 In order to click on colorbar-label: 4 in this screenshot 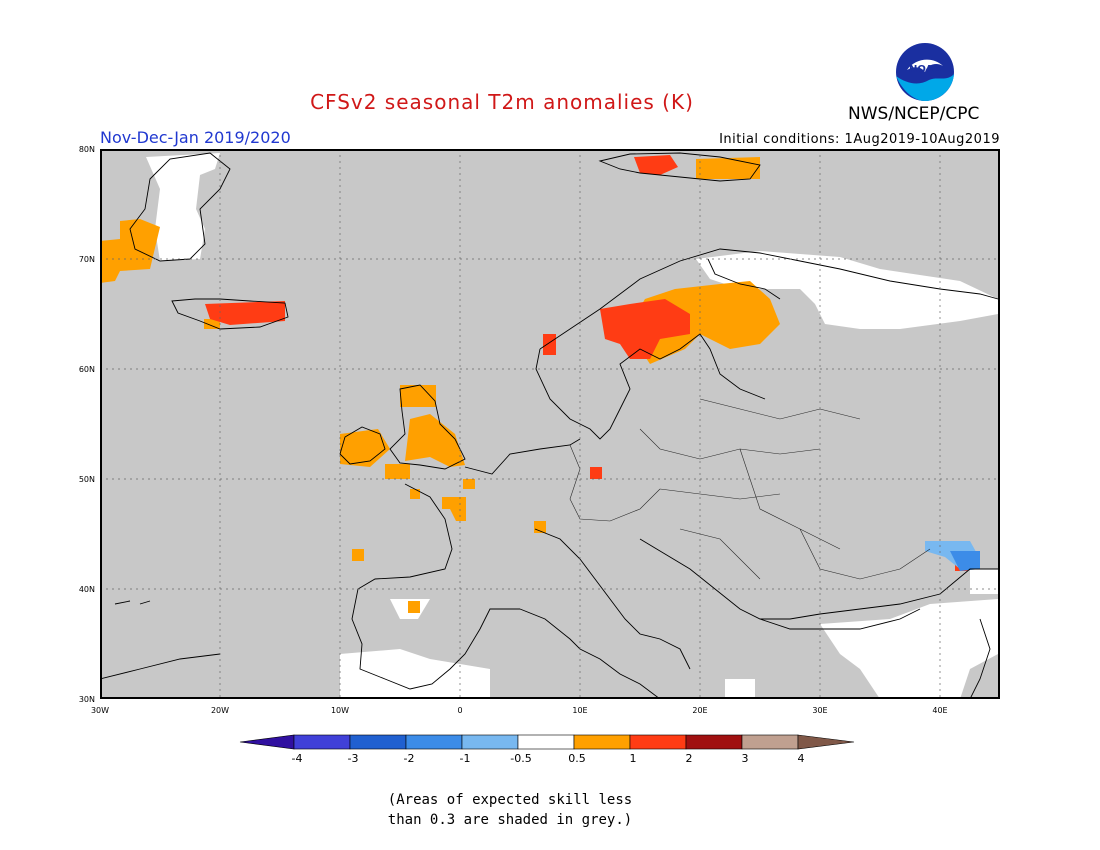, I will do `click(801, 758)`.